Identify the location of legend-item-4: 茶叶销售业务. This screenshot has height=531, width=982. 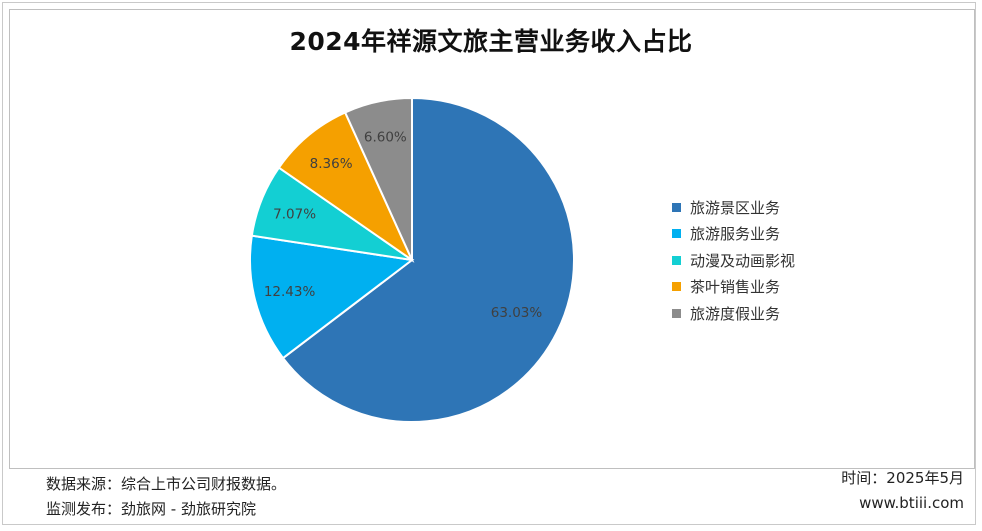
(733, 287).